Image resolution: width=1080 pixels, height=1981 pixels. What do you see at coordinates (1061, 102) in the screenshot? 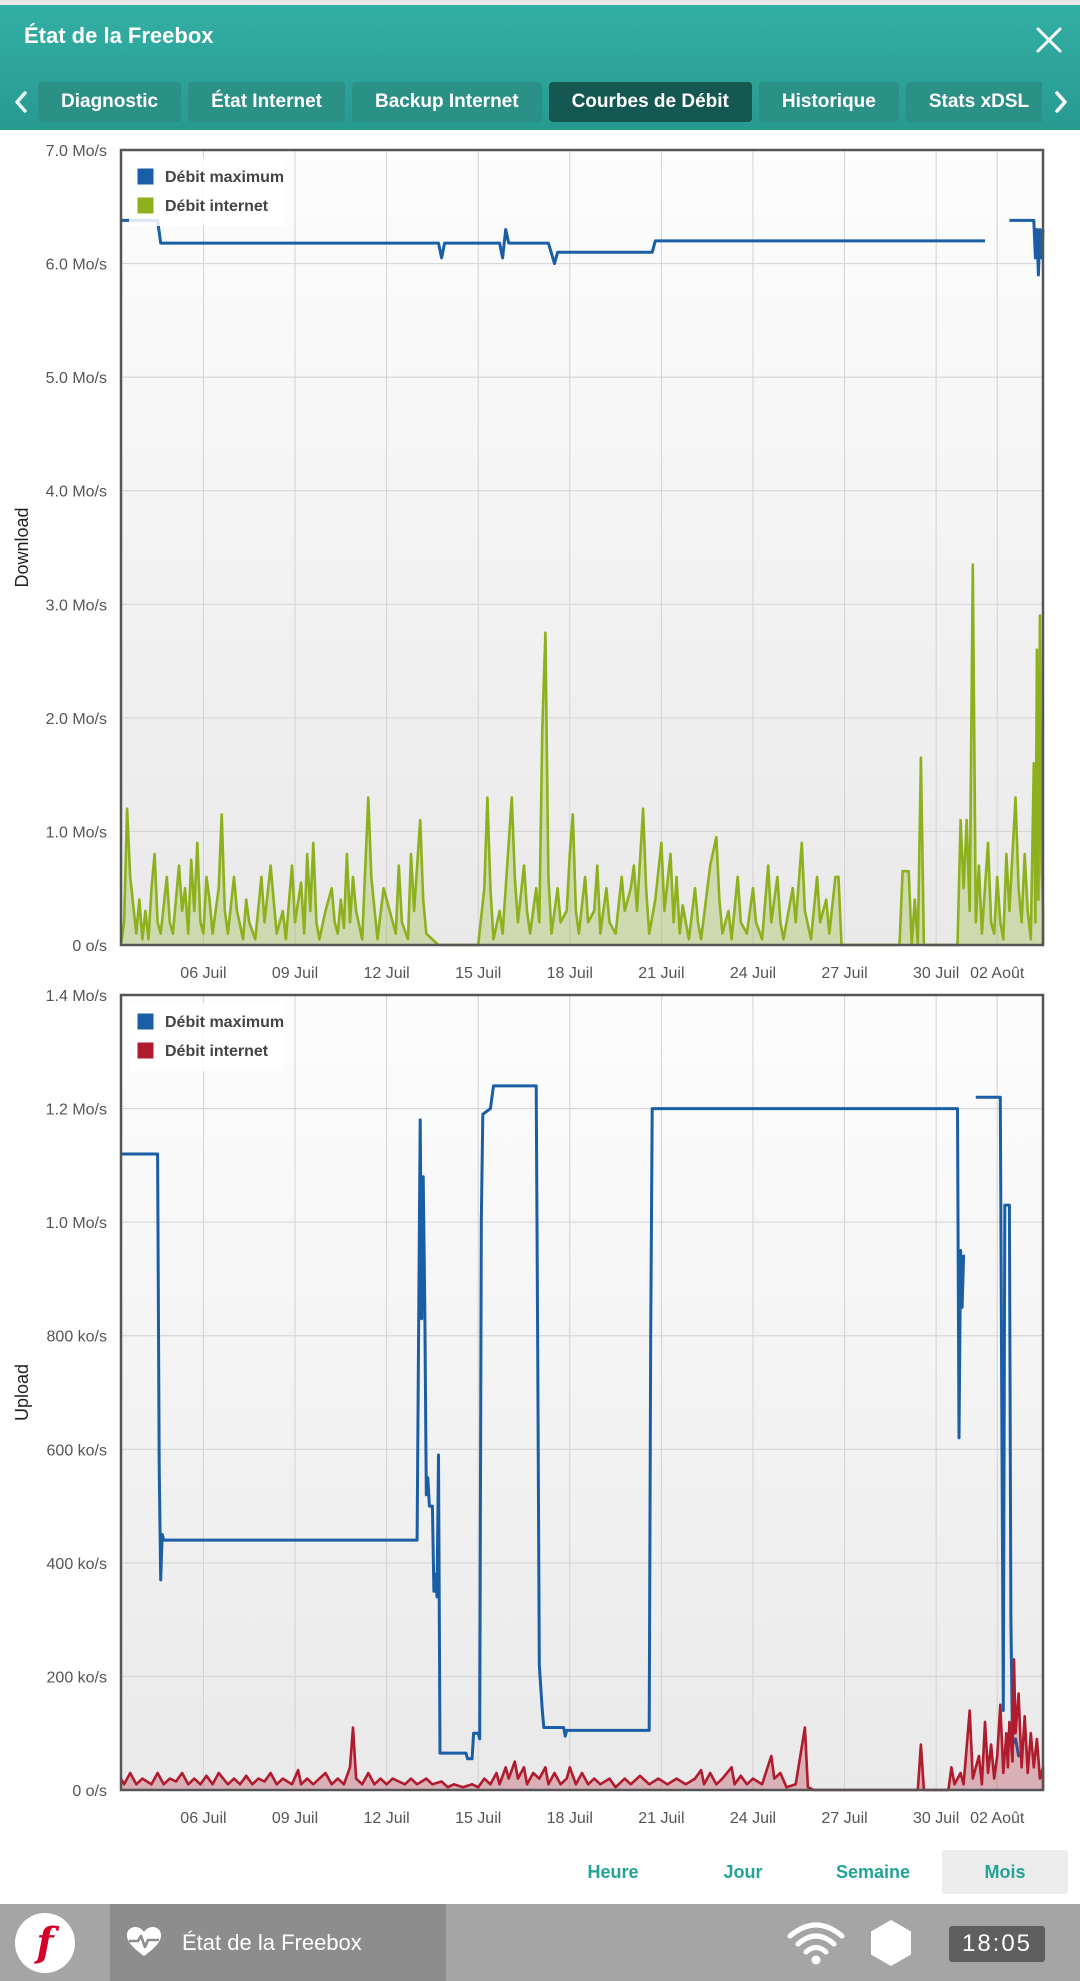
I see `chevron-right-icon` at bounding box center [1061, 102].